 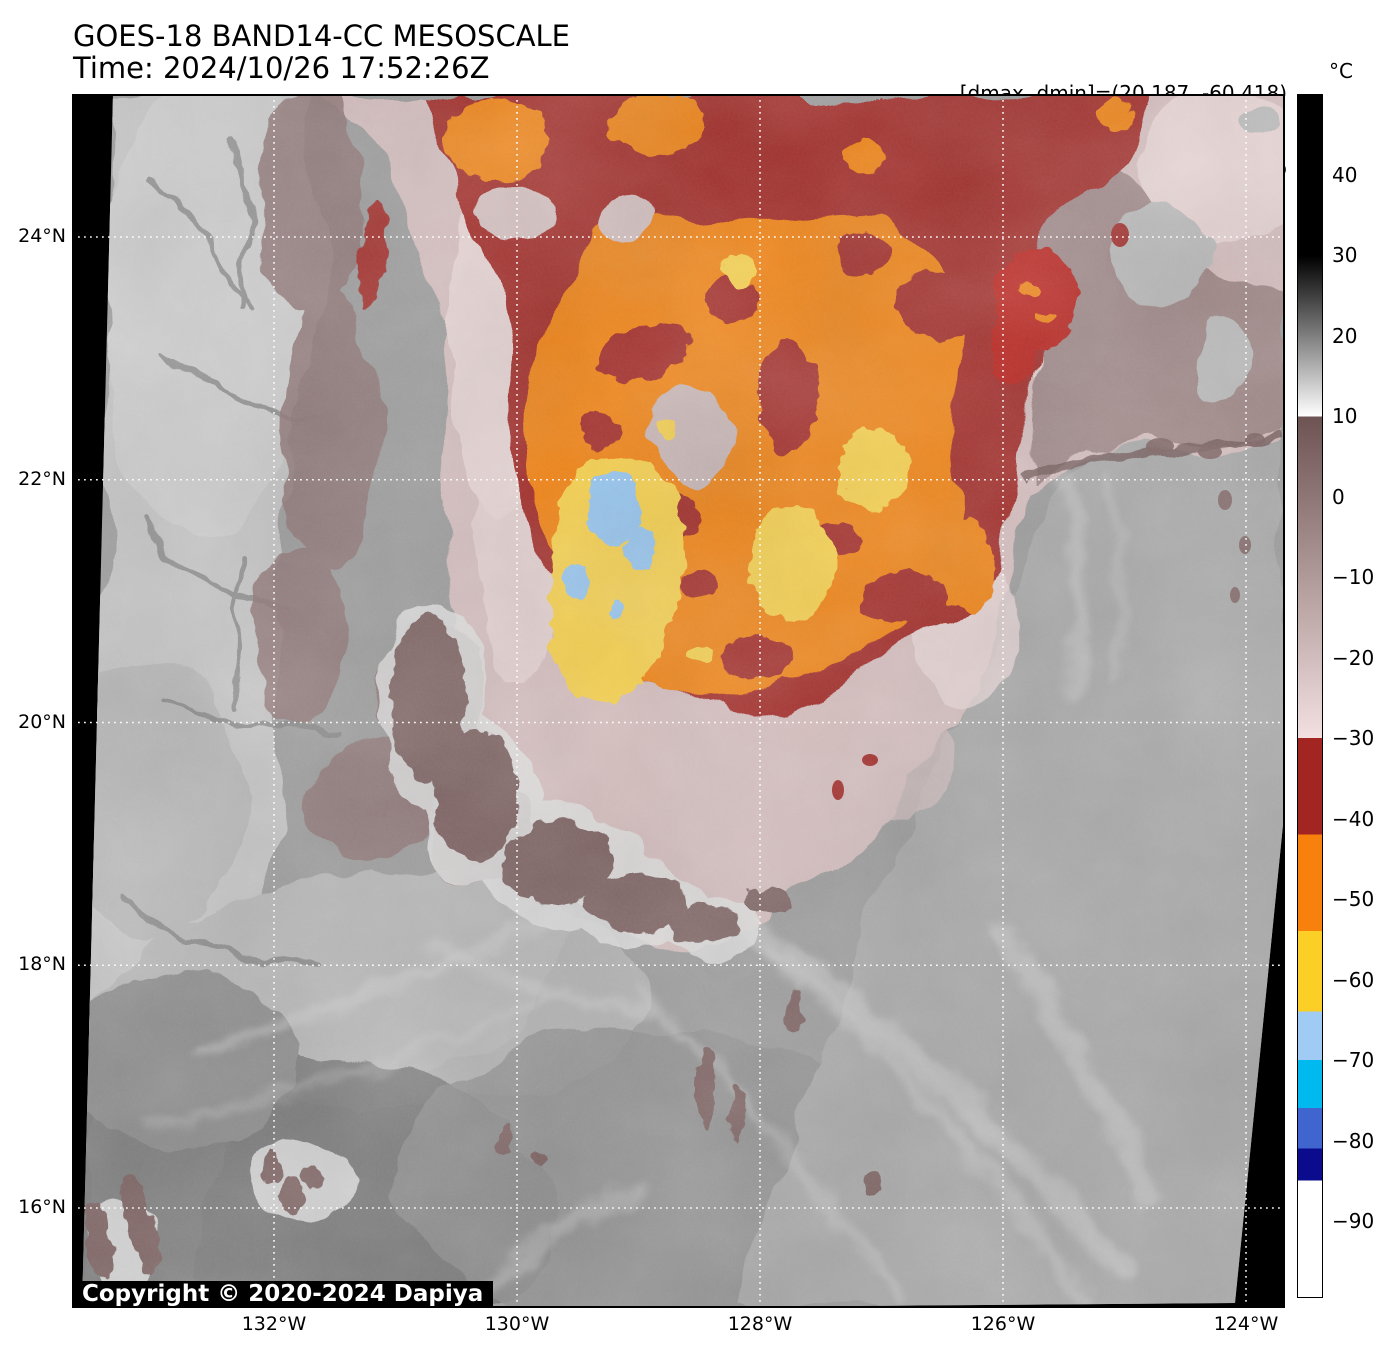 What do you see at coordinates (42, 721) in the screenshot?
I see `lat-label-20: 20°N` at bounding box center [42, 721].